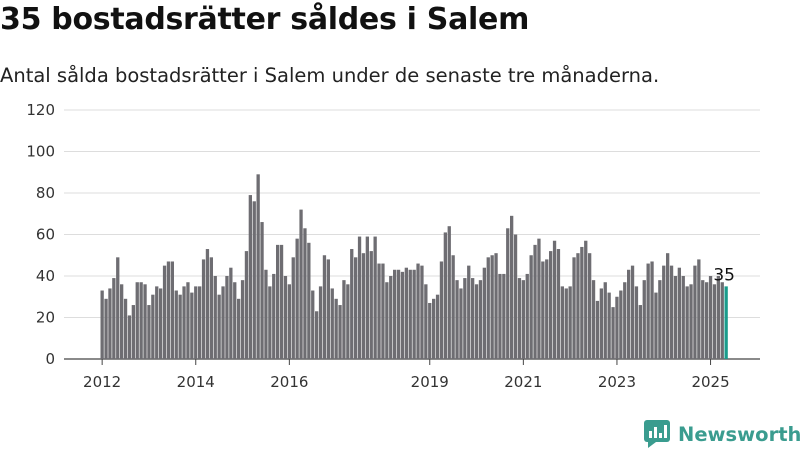 The height and width of the screenshot is (450, 800). Describe the element at coordinates (430, 382) in the screenshot. I see `x-tick-label: 2019` at that location.